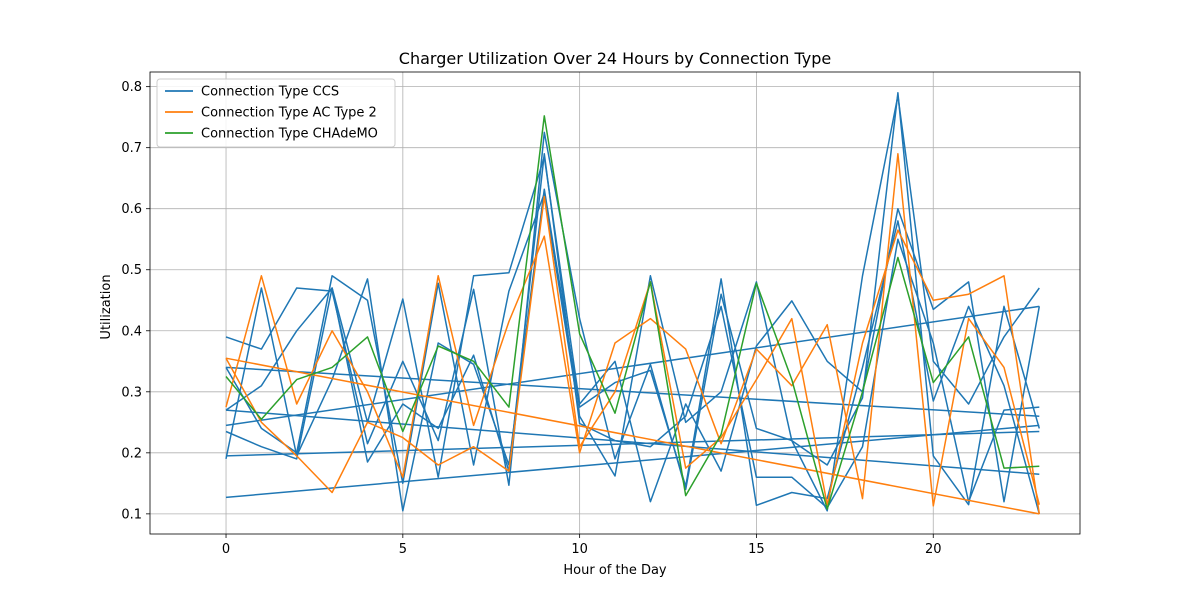  What do you see at coordinates (131, 392) in the screenshot?
I see `y-tick-label: 0.3` at bounding box center [131, 392].